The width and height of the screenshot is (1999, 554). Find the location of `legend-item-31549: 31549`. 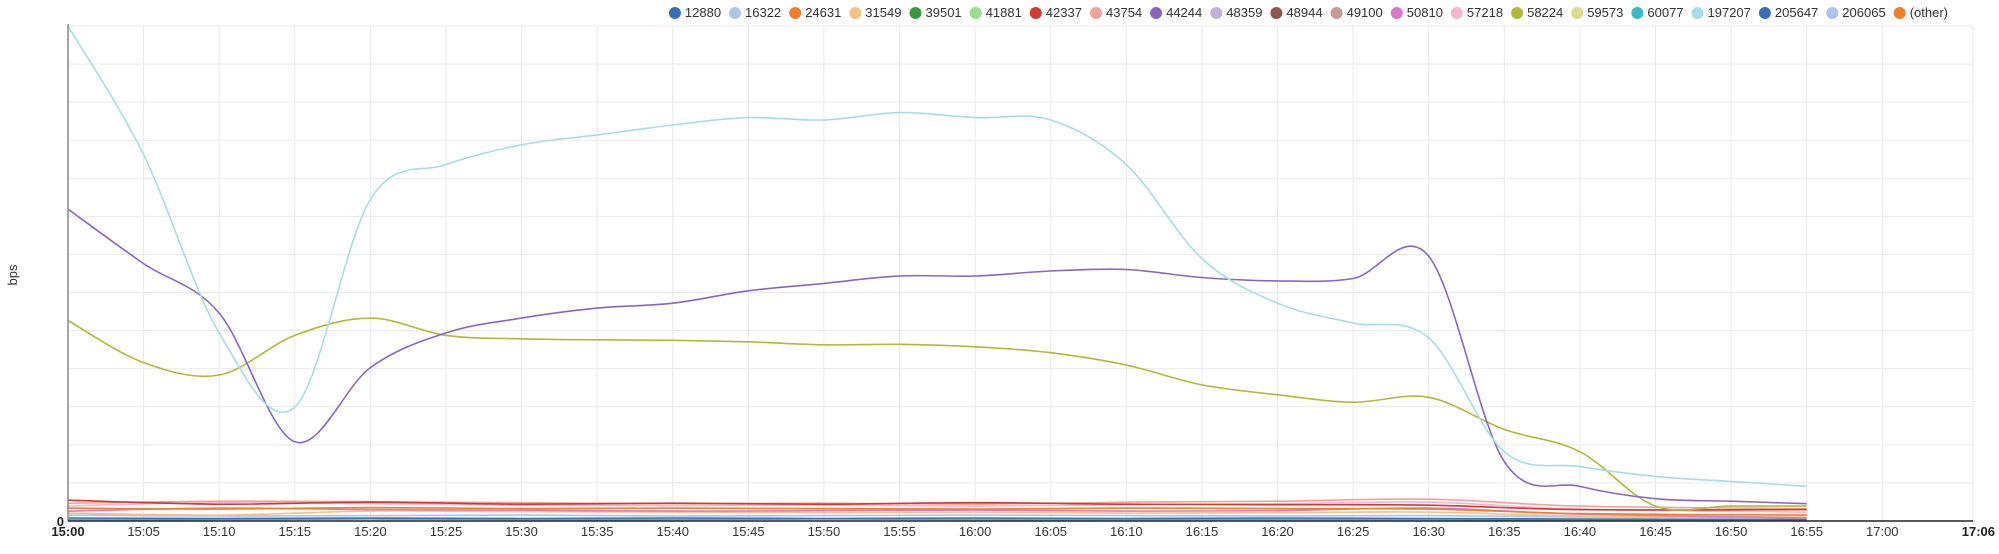

legend-item-31549: 31549 is located at coordinates (875, 12).